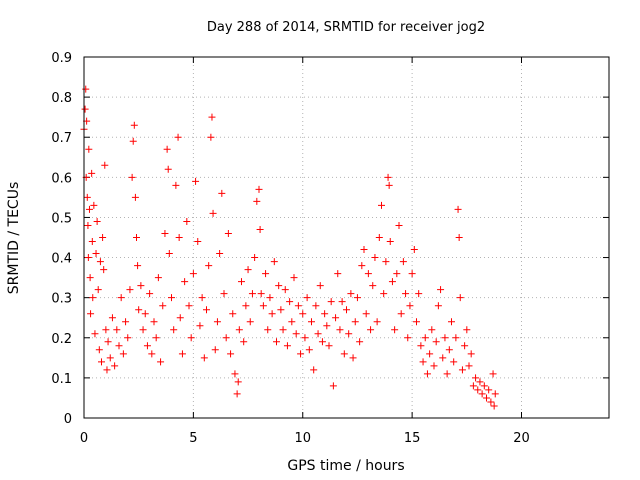  What do you see at coordinates (84, 438) in the screenshot?
I see `x-tick-label: 0` at bounding box center [84, 438].